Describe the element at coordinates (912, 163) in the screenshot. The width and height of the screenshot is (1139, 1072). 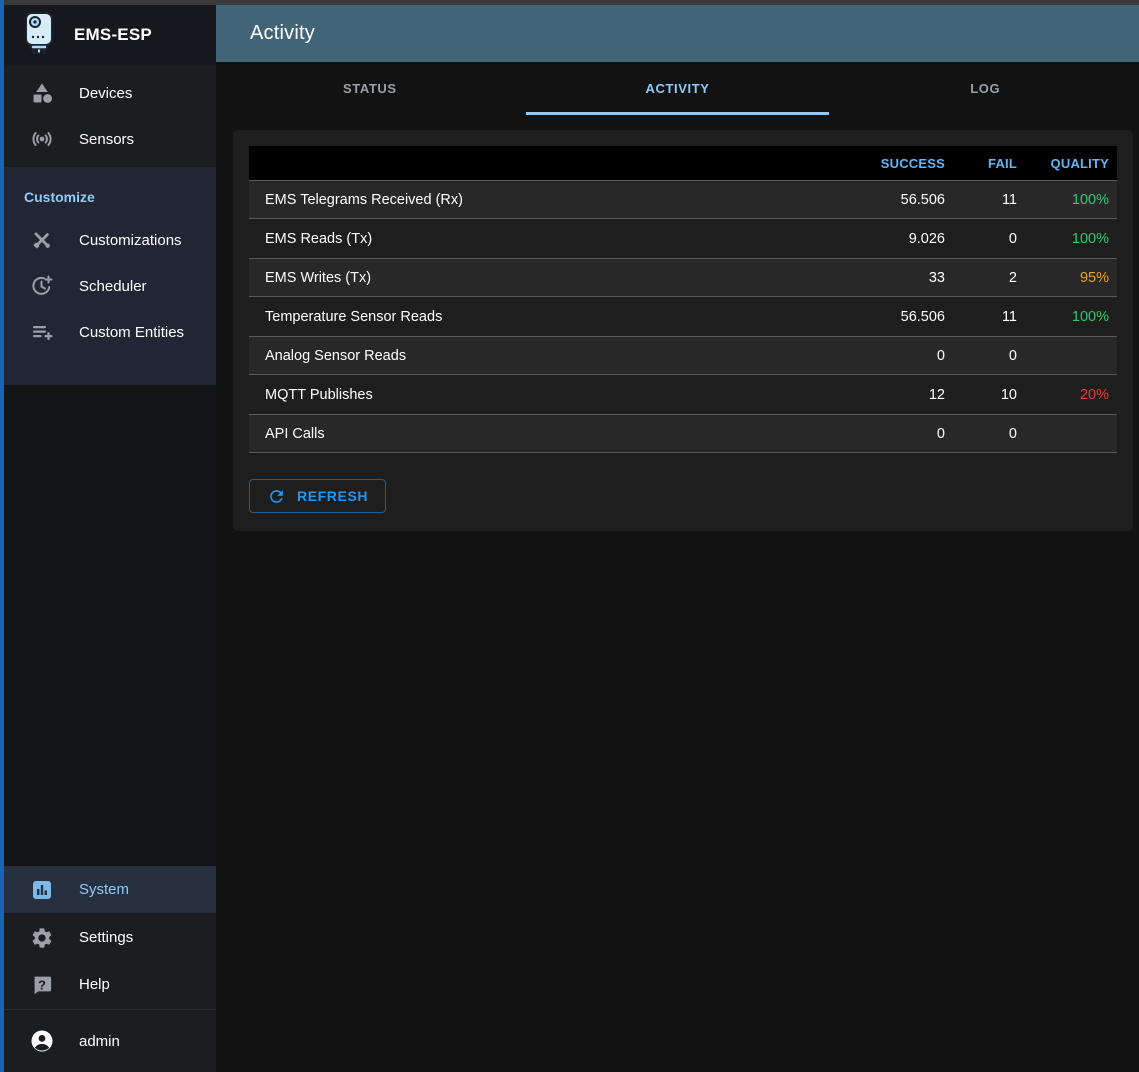
I see `column-header-success: SUCCESS` at that location.